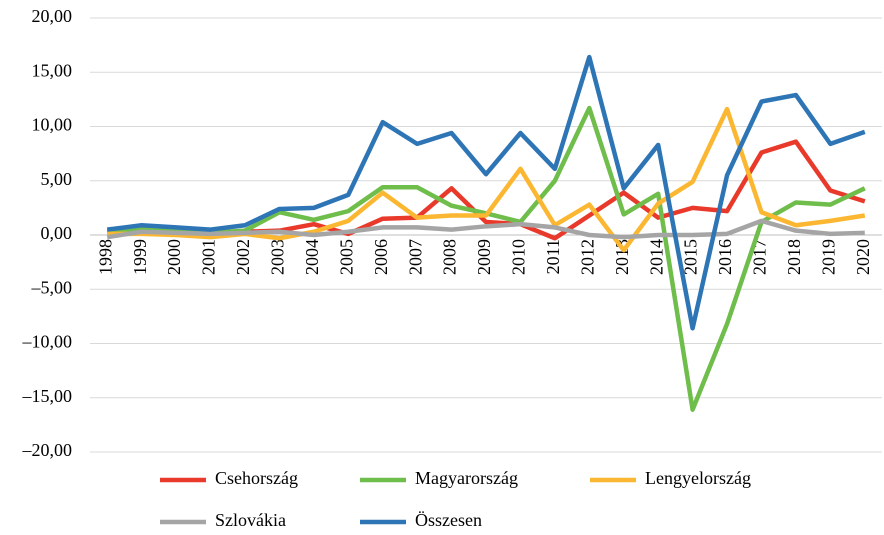 The image size is (884, 535). What do you see at coordinates (174, 257) in the screenshot?
I see `x-tick-label: 2000` at bounding box center [174, 257].